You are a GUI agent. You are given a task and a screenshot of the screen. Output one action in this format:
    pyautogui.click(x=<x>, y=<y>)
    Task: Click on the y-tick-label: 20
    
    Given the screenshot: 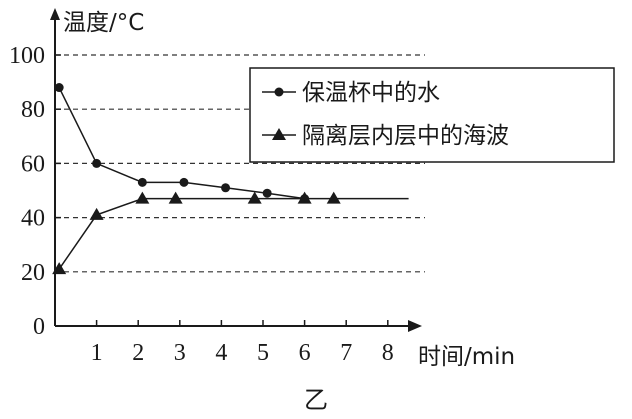 What is the action you would take?
    pyautogui.click(x=33, y=273)
    